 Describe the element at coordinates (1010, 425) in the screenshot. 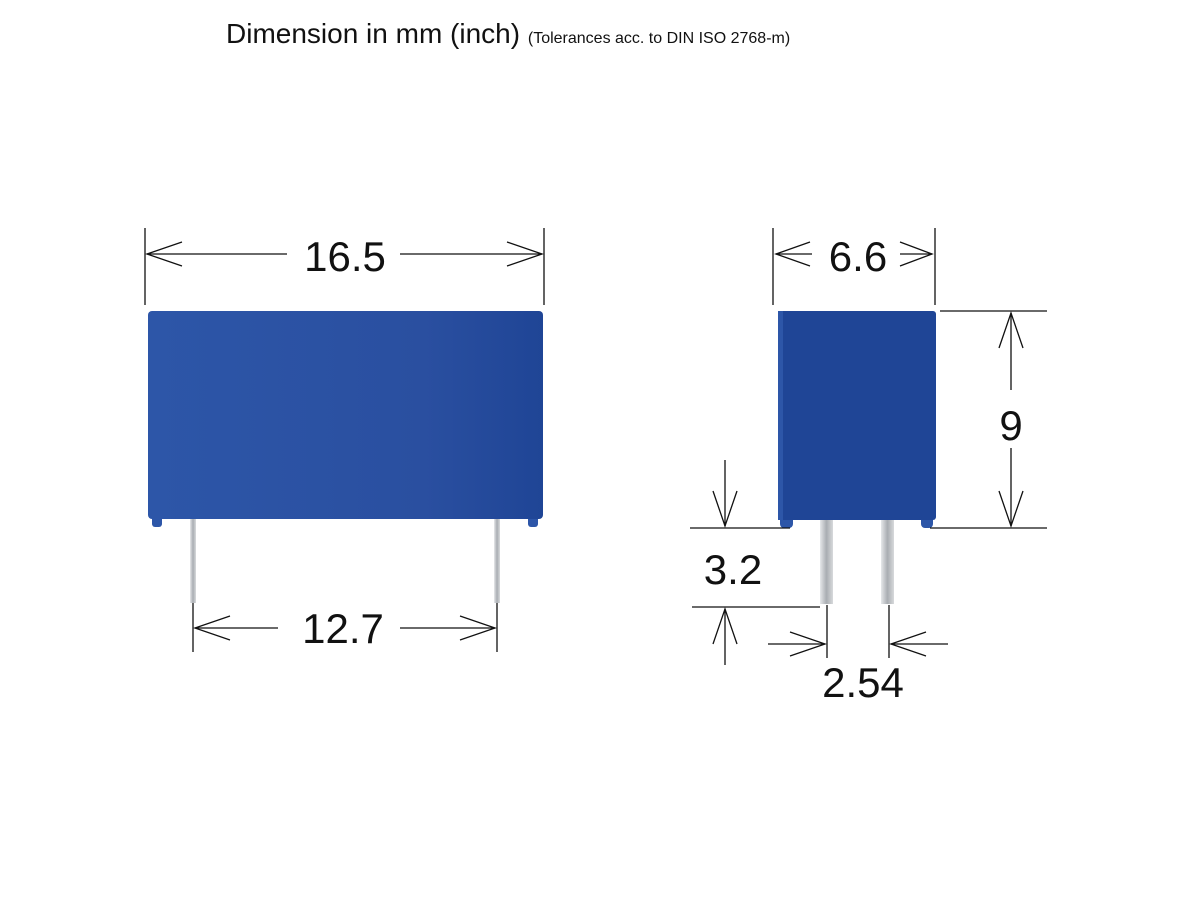

I see `height-label: 9` at that location.